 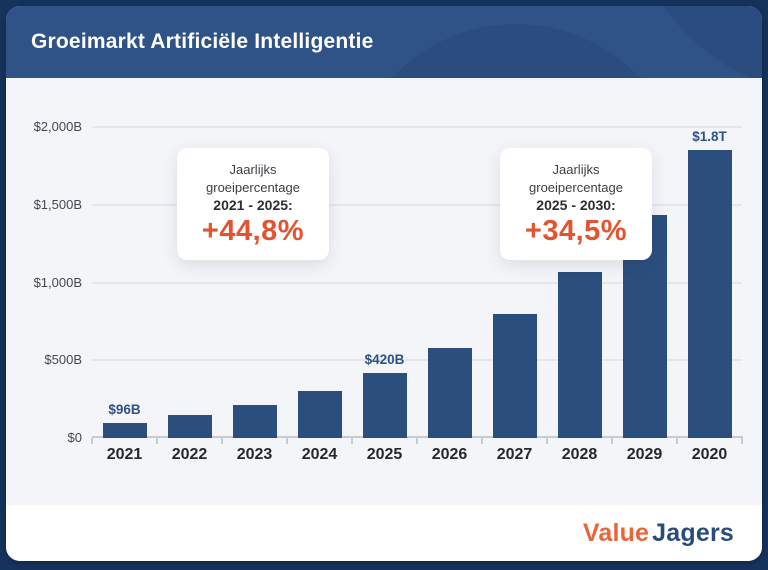 I want to click on y-axis-tick-label: $500B, so click(x=63, y=360).